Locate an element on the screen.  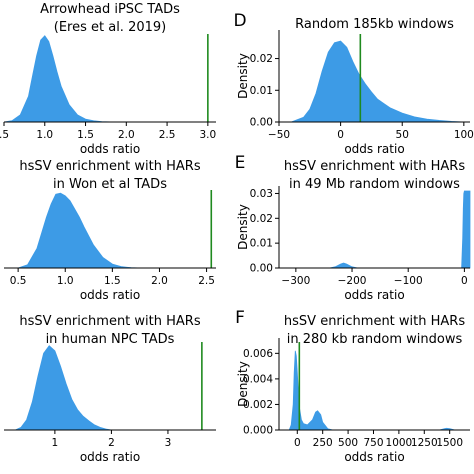
x-tick-label: 2 is located at coordinates (111, 443).